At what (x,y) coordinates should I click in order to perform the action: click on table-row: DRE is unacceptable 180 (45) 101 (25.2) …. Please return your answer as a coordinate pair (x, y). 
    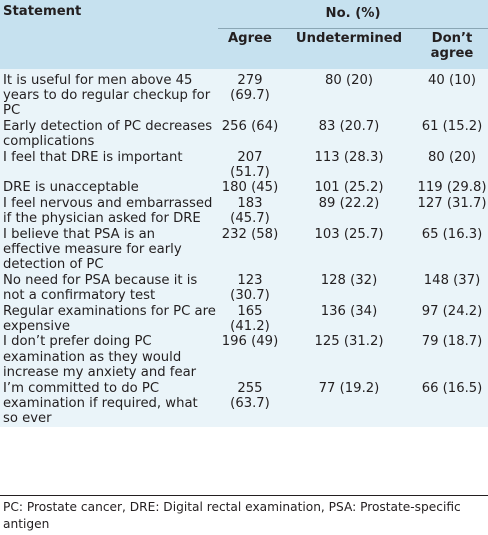
    Looking at the image, I should click on (244, 188).